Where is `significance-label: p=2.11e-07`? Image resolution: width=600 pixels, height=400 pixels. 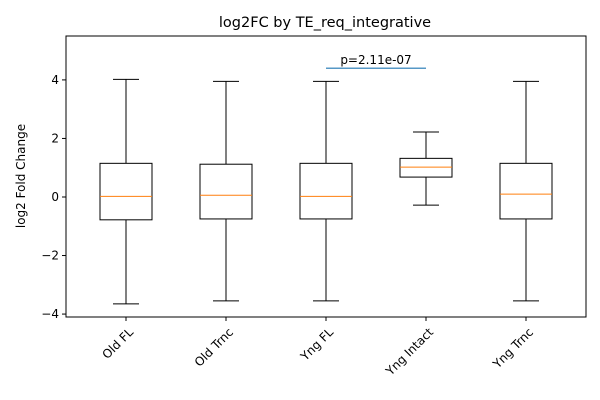
significance-label: p=2.11e-07 is located at coordinates (375, 60).